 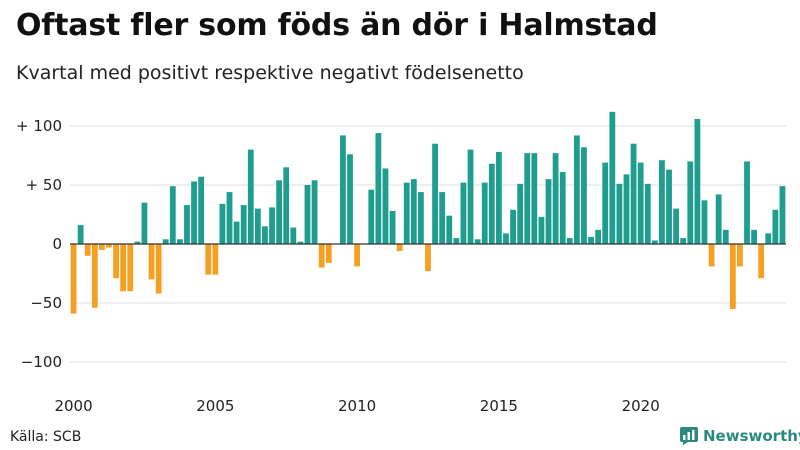 What do you see at coordinates (39, 126) in the screenshot?
I see `y-tick-label: + 100` at bounding box center [39, 126].